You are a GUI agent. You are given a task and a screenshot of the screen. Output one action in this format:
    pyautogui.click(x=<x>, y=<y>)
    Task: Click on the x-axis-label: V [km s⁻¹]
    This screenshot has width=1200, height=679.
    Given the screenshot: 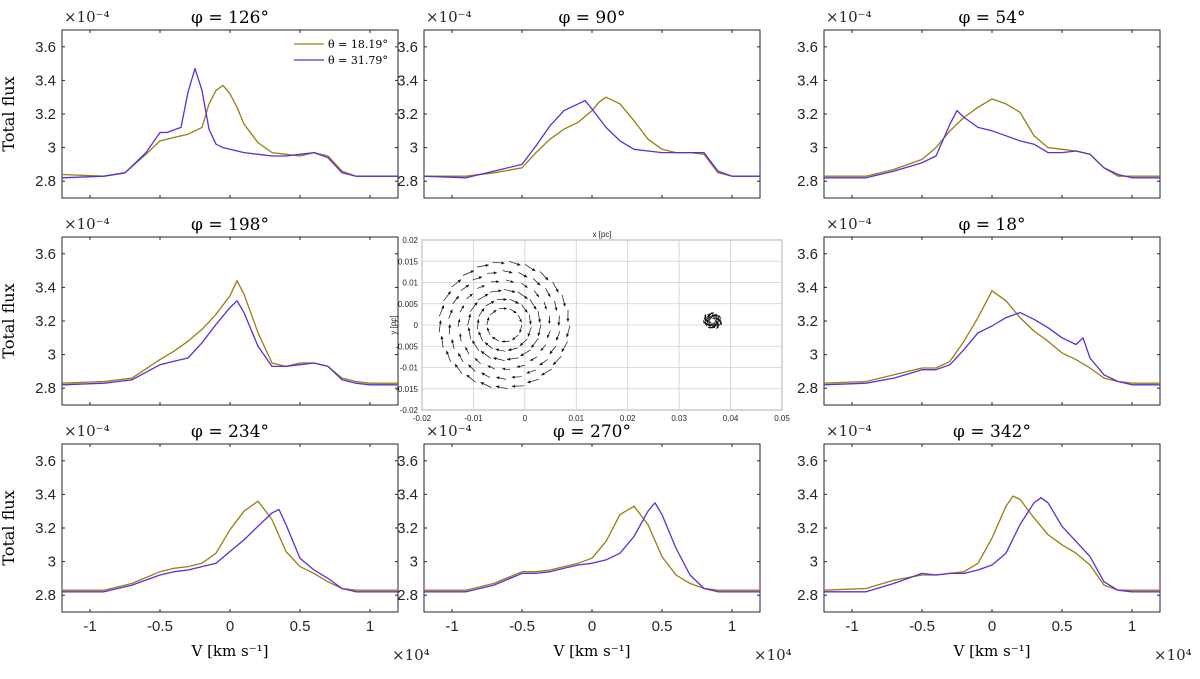 What is the action you would take?
    pyautogui.click(x=991, y=651)
    